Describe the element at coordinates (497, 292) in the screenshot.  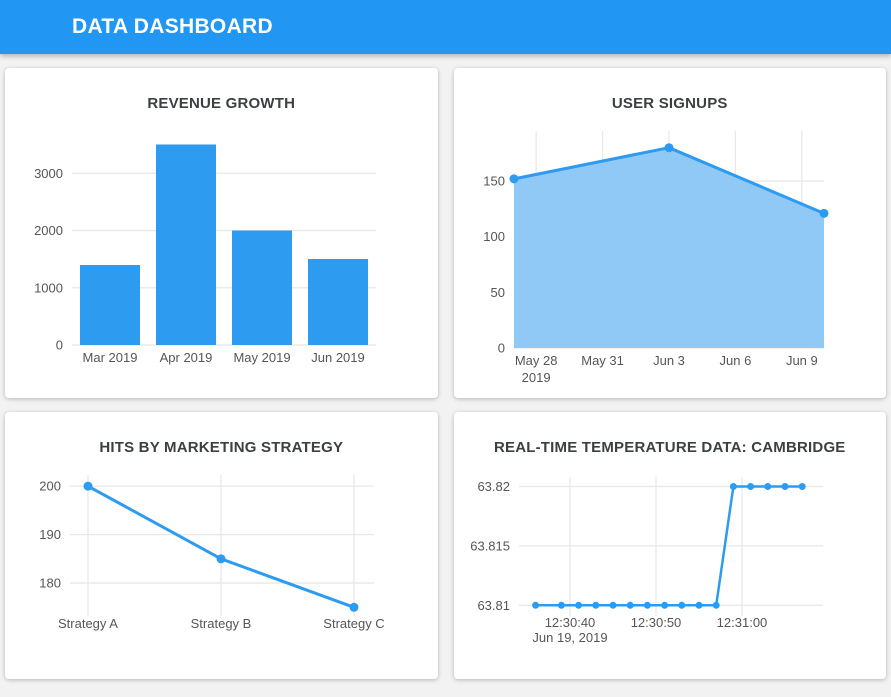
I see `svg-text: 50` at that location.